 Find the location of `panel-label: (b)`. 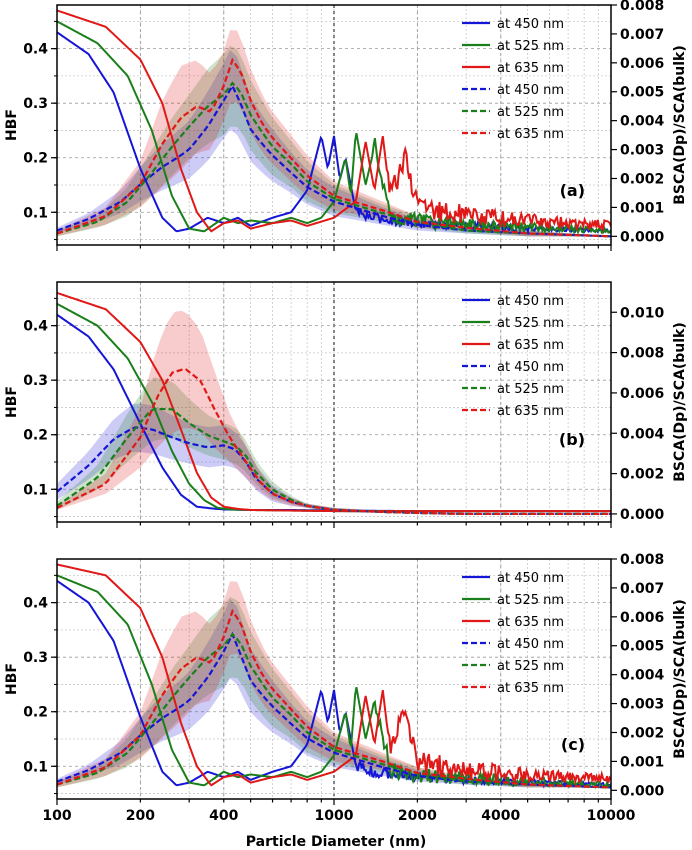

panel-label: (b) is located at coordinates (572, 439).